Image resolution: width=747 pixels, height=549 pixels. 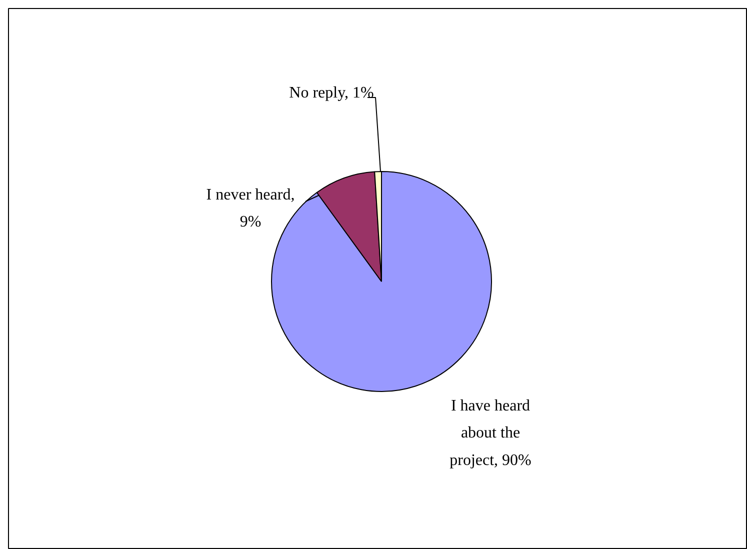 I want to click on slice-label: I never heard, 9%, so click(x=250, y=208).